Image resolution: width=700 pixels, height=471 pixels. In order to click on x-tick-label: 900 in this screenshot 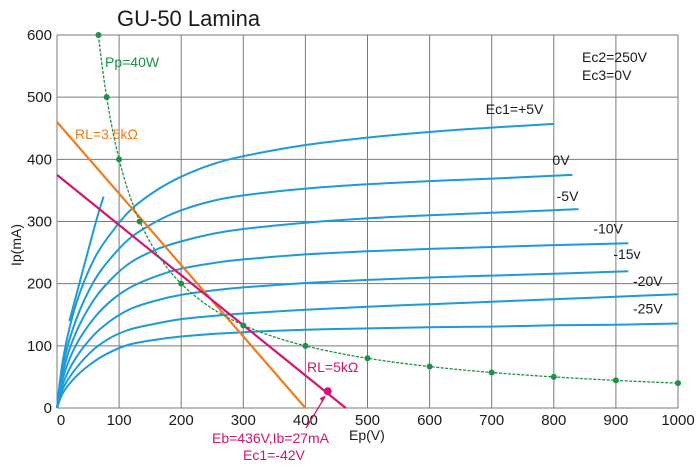, I will do `click(615, 420)`.